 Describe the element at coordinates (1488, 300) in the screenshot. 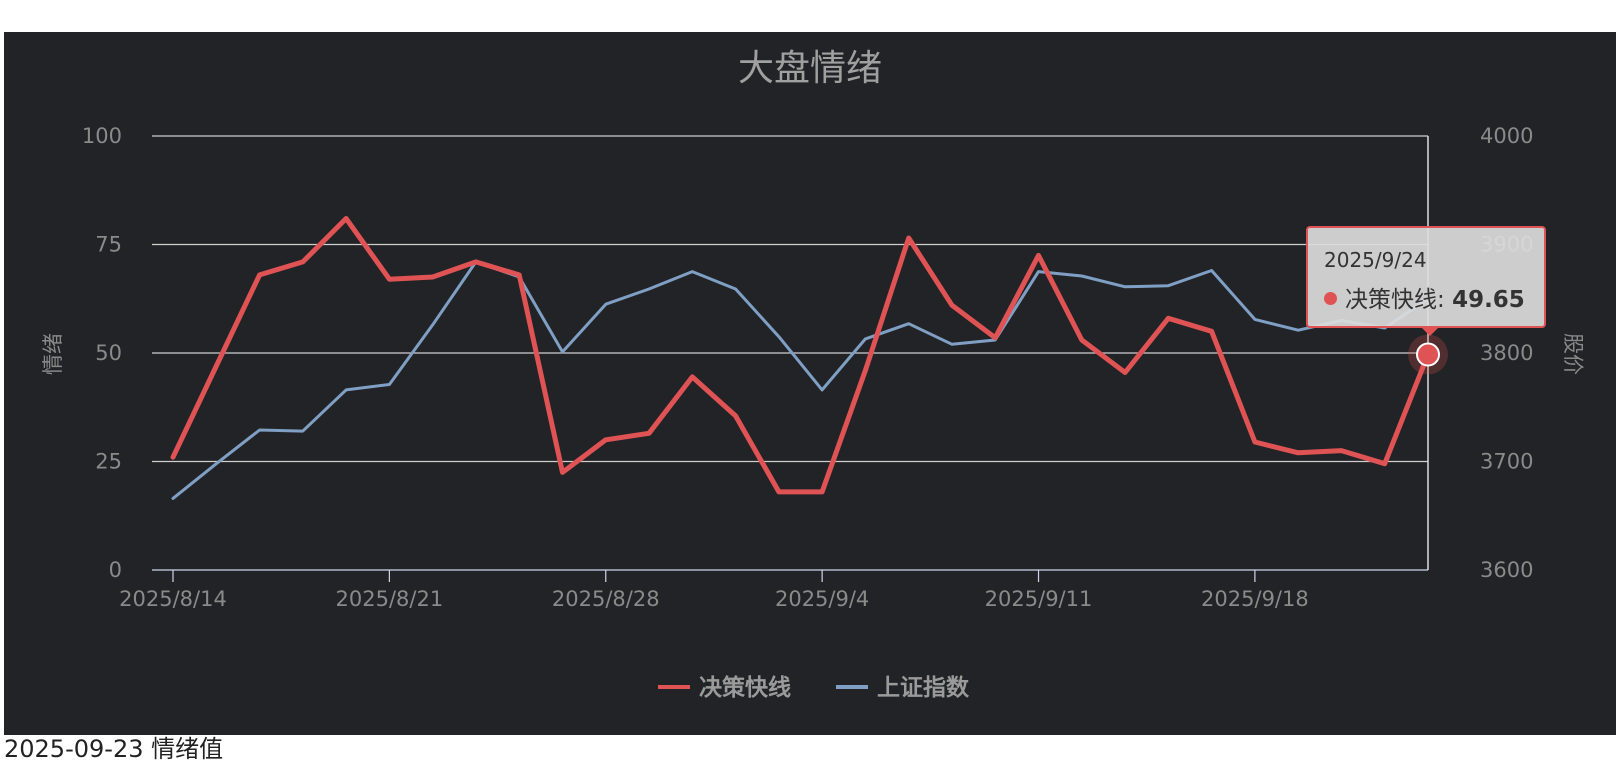

I see `tooltip-value: 49.65` at that location.